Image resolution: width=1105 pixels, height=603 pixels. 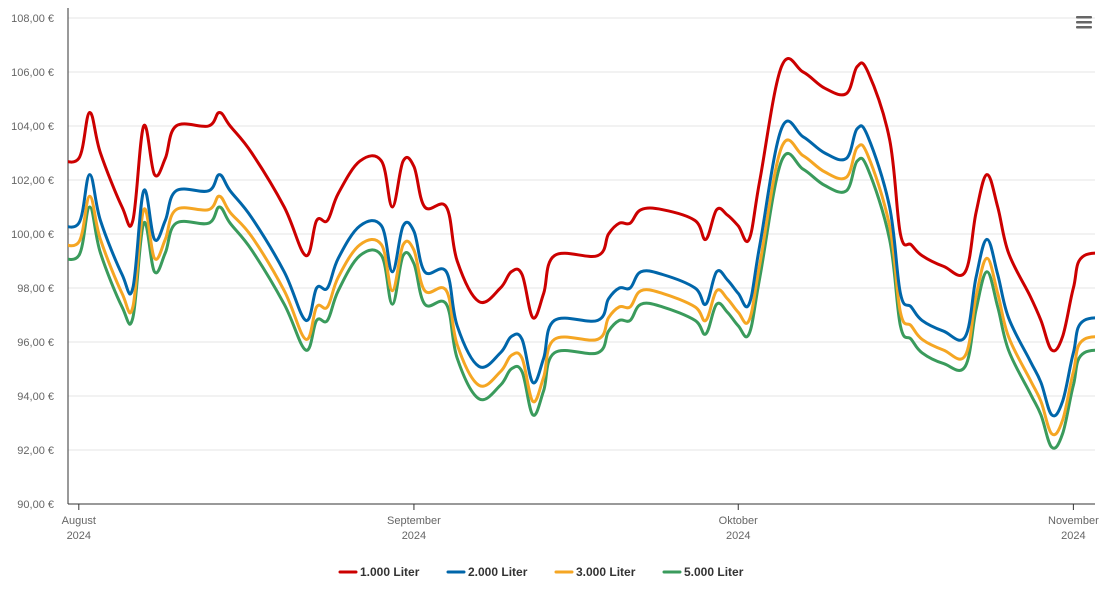 What do you see at coordinates (35, 451) in the screenshot?
I see `y-tick-label: 92,00 €` at bounding box center [35, 451].